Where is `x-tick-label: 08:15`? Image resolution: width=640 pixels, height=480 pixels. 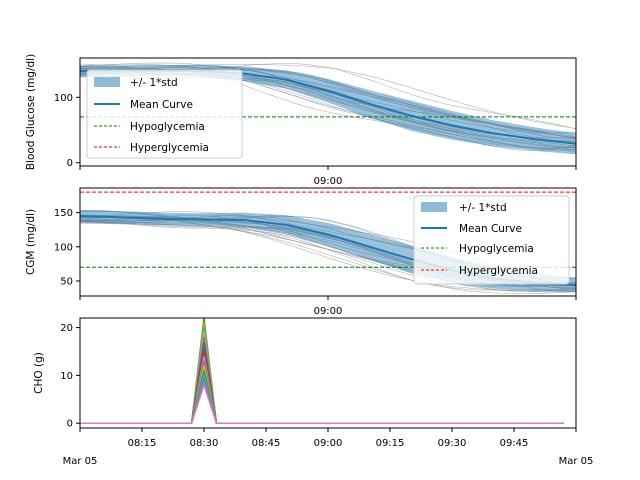
x-tick-label: 08:15 is located at coordinates (142, 443).